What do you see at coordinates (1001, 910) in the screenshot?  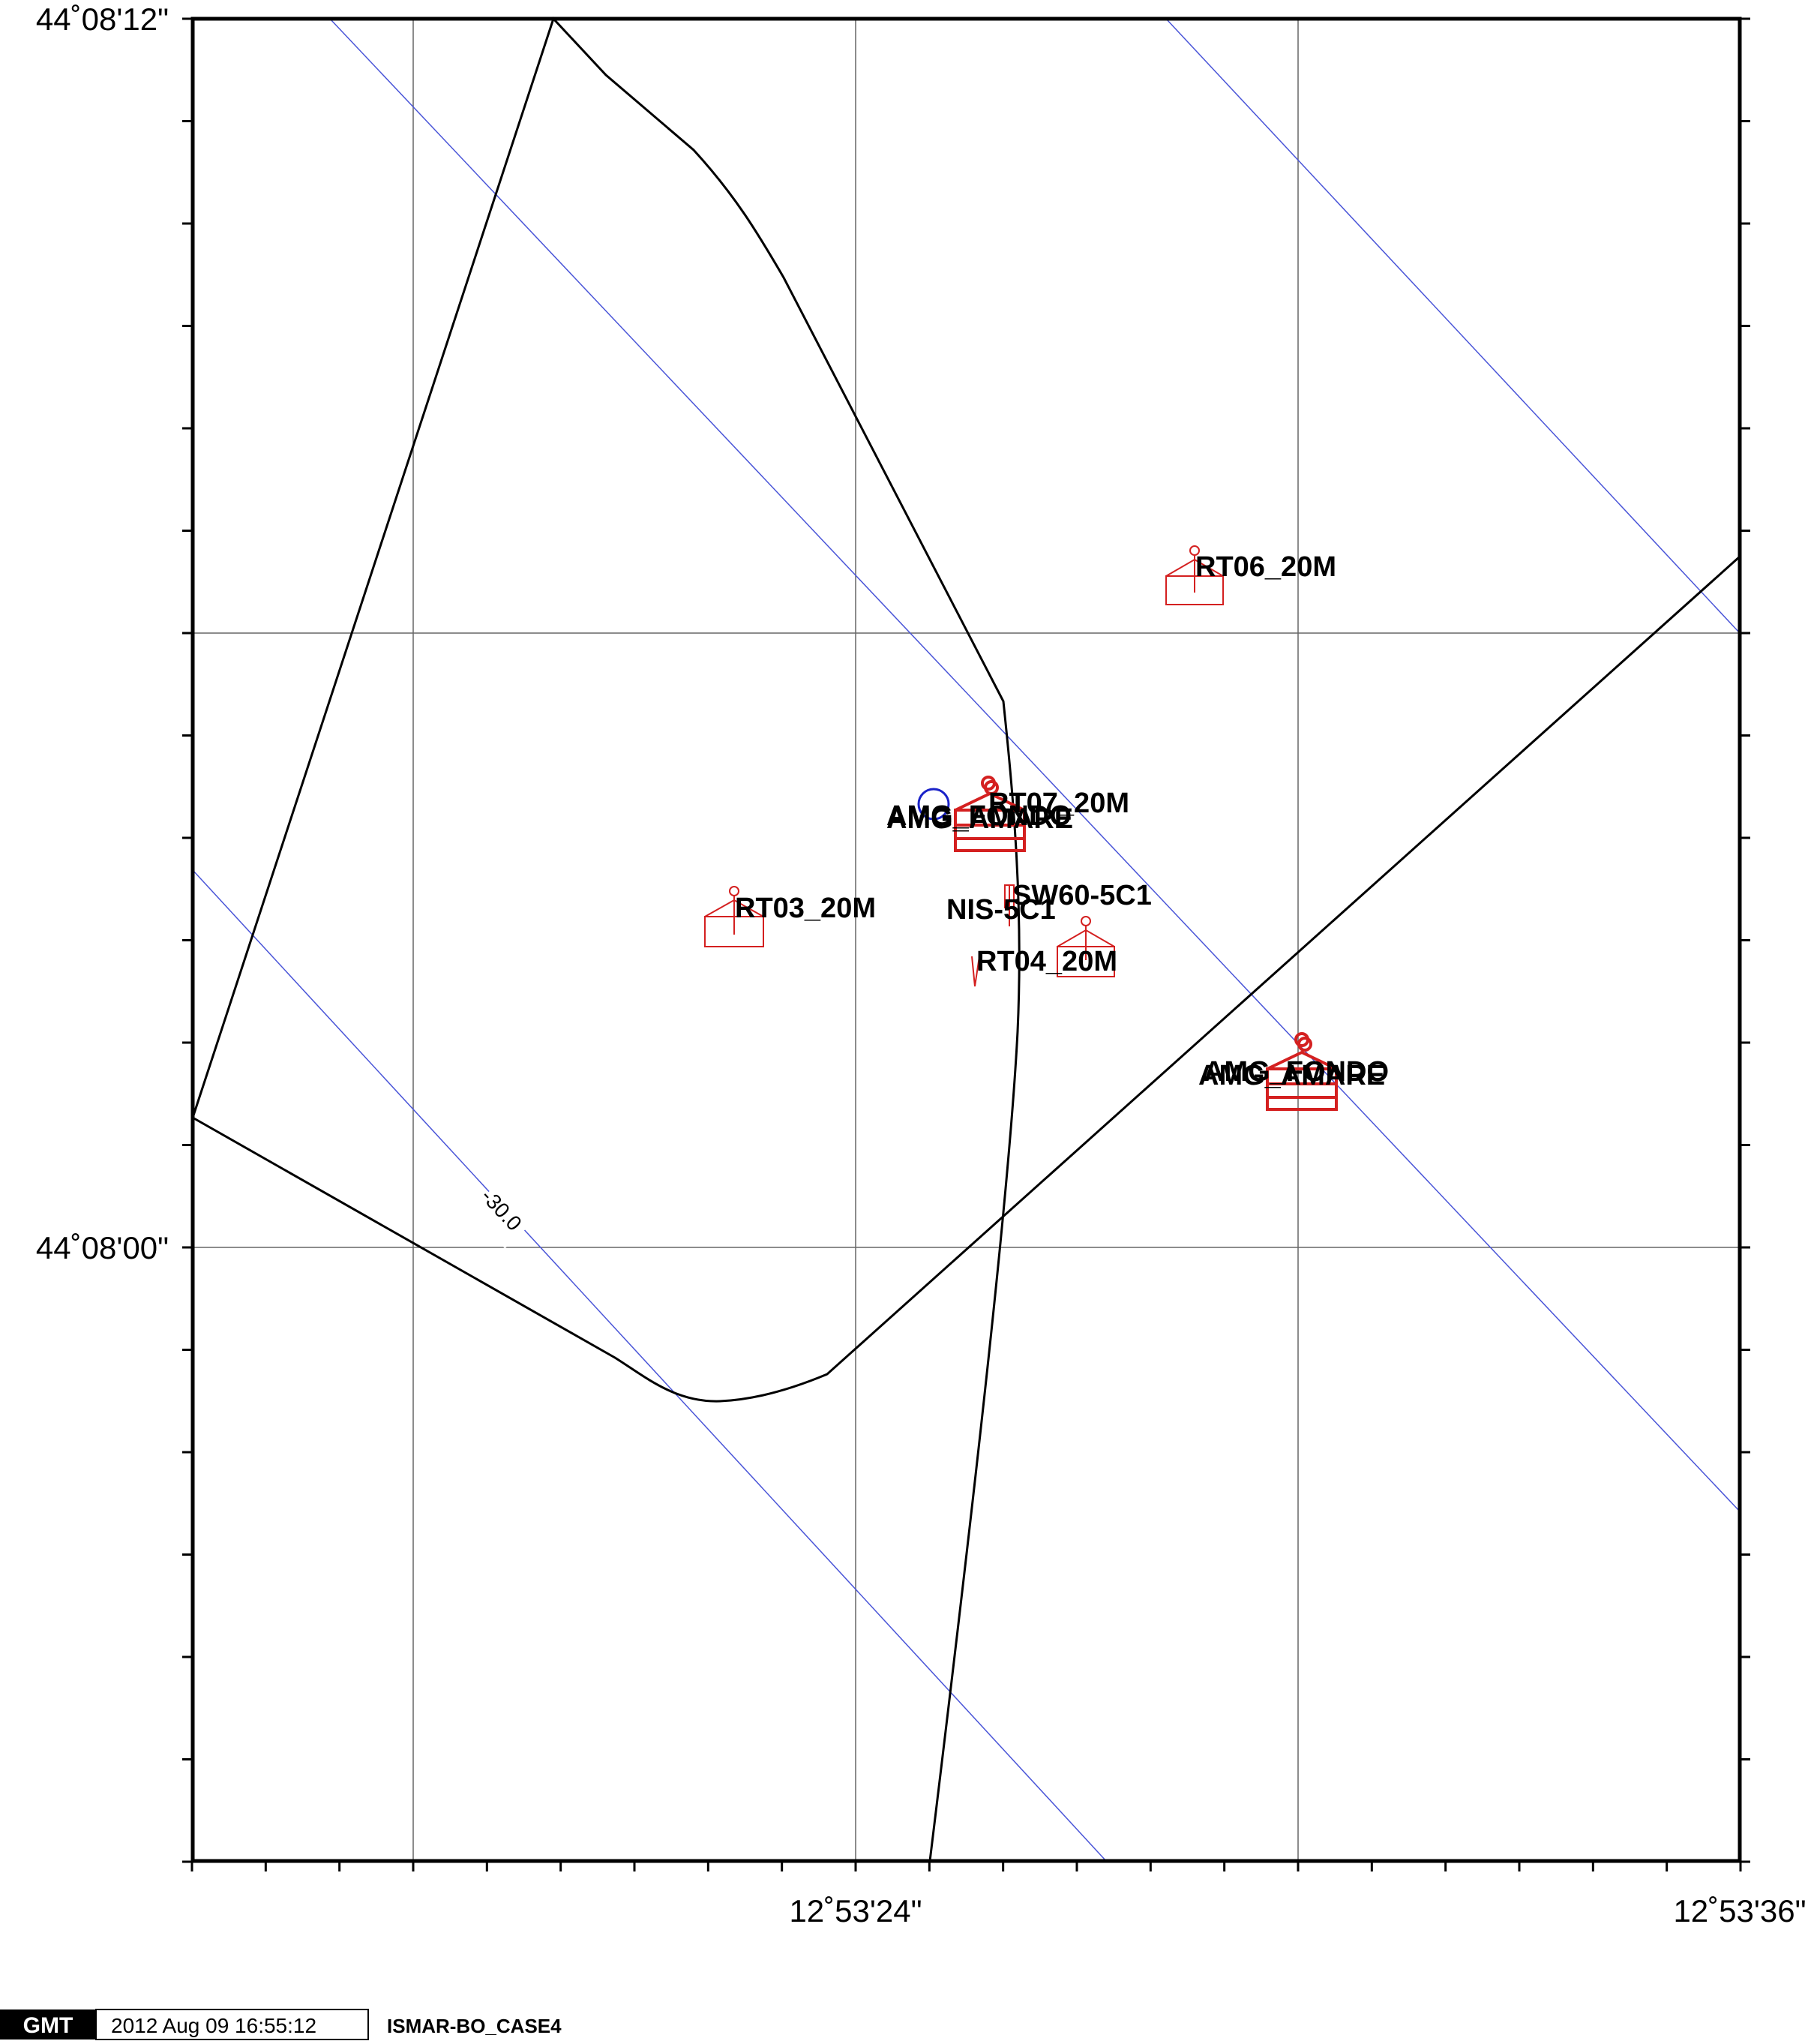 I see `station-label: NIS-5C1` at bounding box center [1001, 910].